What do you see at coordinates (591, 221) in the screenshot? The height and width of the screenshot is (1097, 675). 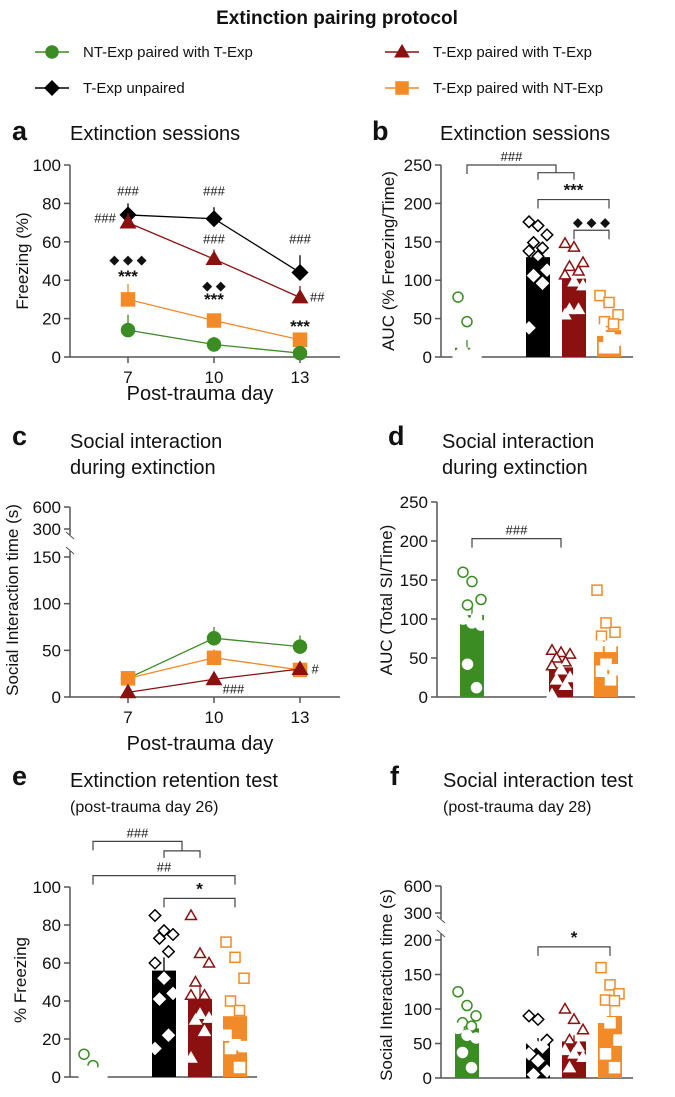 I see `bracket-label: ◆ ◆ ◆` at bounding box center [591, 221].